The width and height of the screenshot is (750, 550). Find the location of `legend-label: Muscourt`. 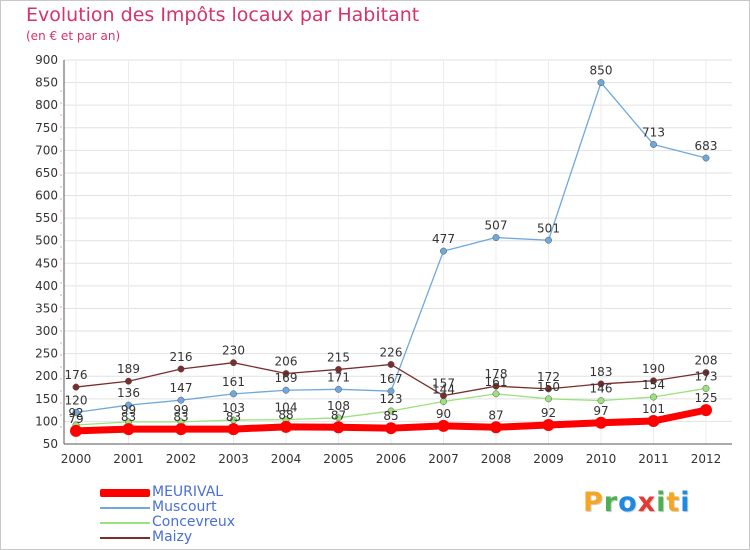

legend-label: Muscourt is located at coordinates (184, 507).